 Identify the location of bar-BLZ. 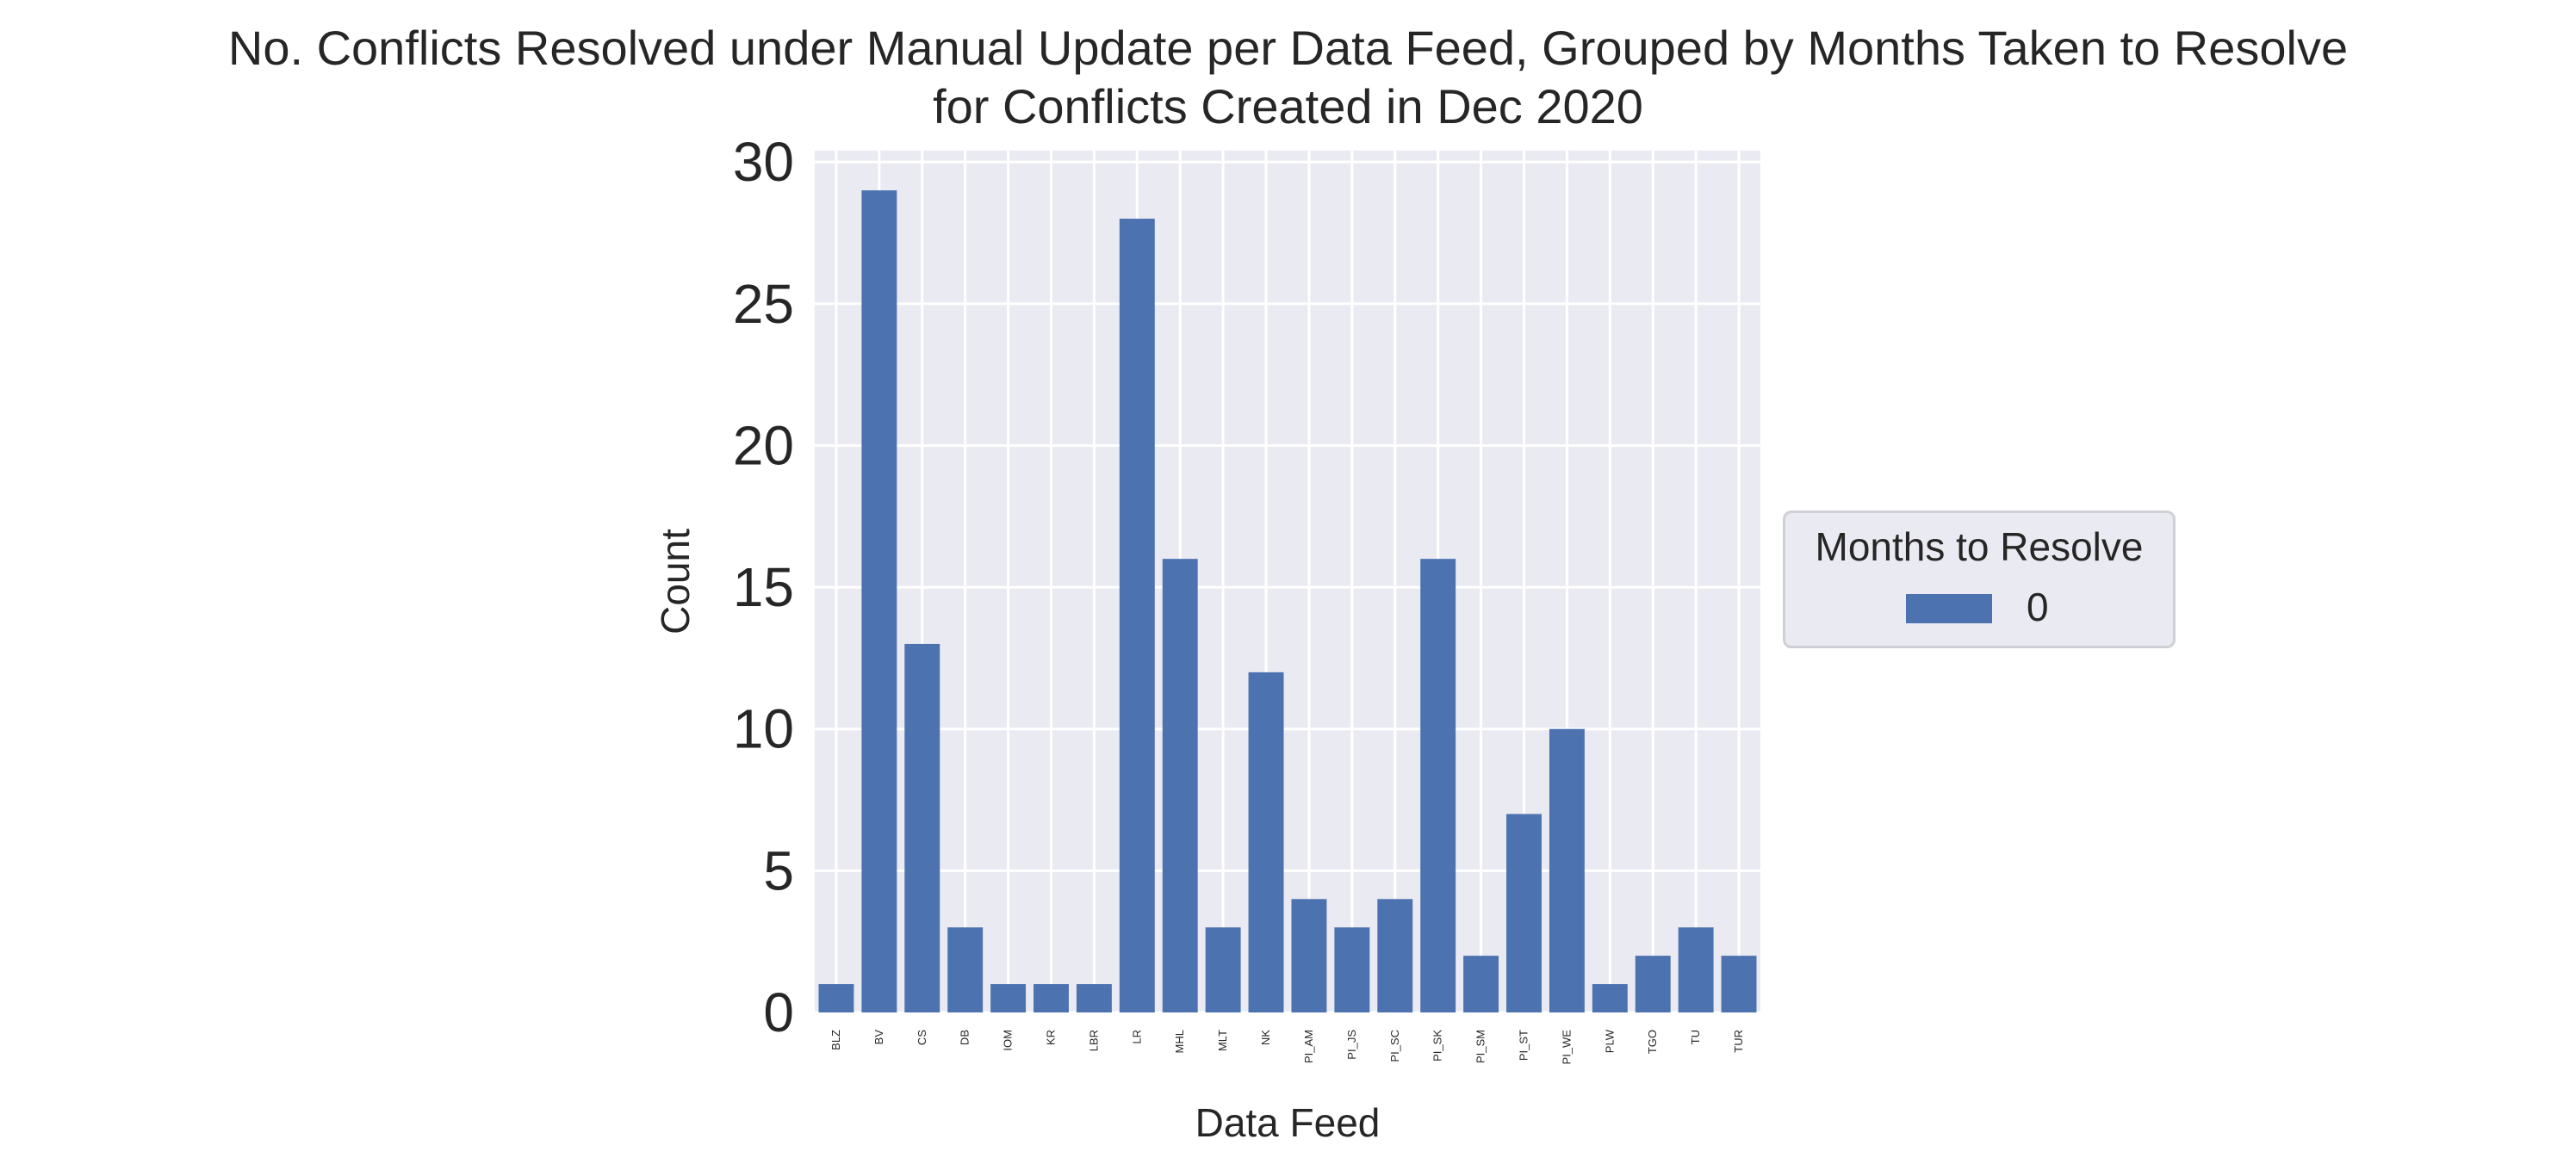
(836, 998).